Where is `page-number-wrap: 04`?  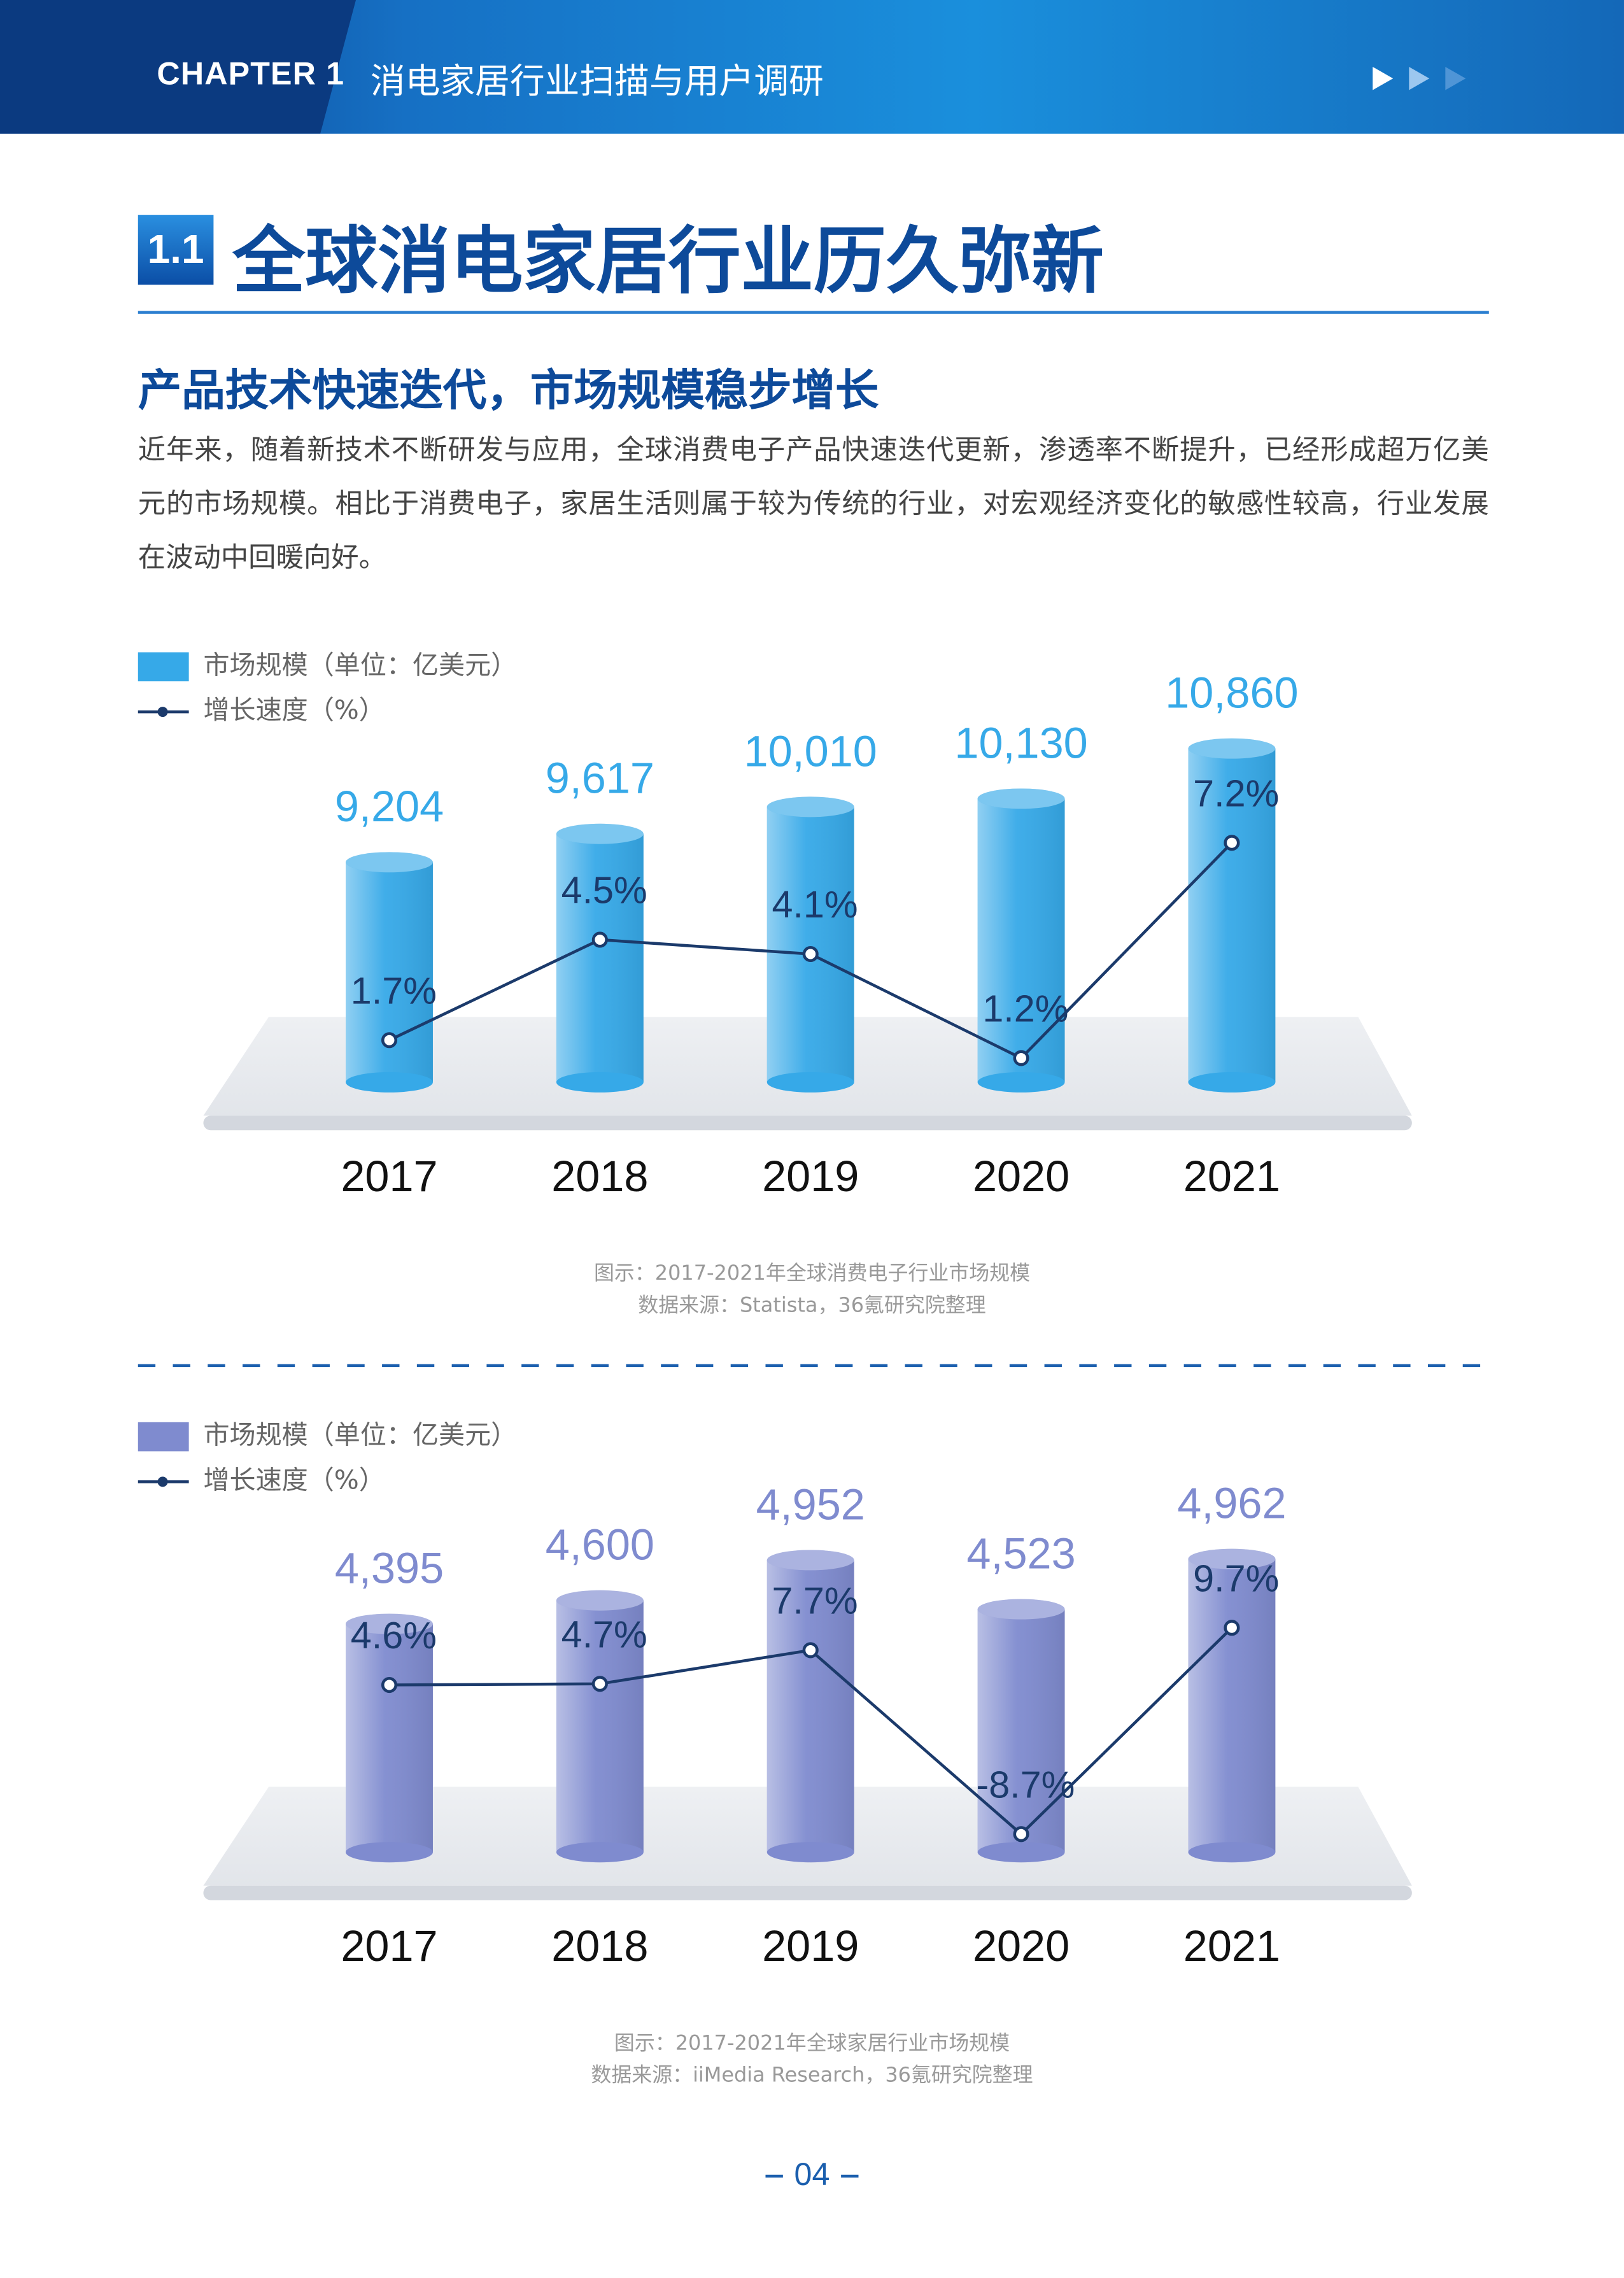
page-number-wrap: 04 is located at coordinates (812, 2174).